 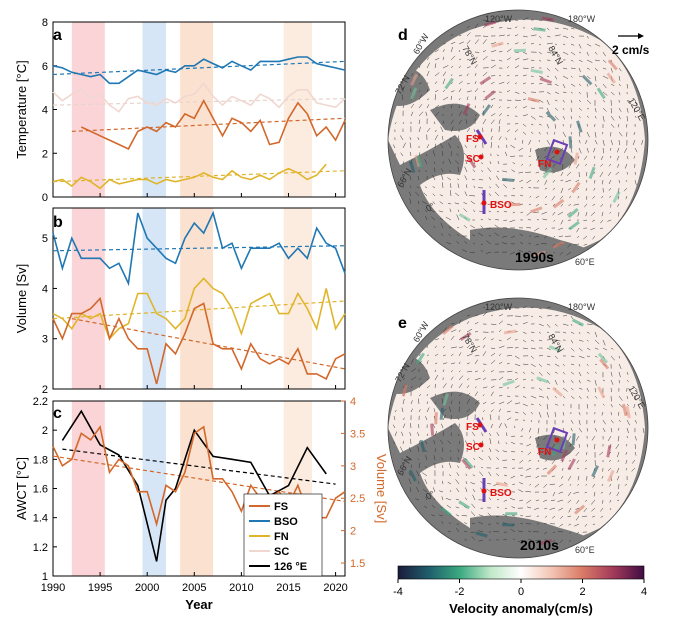 I want to click on station-marker, so click(x=480, y=425).